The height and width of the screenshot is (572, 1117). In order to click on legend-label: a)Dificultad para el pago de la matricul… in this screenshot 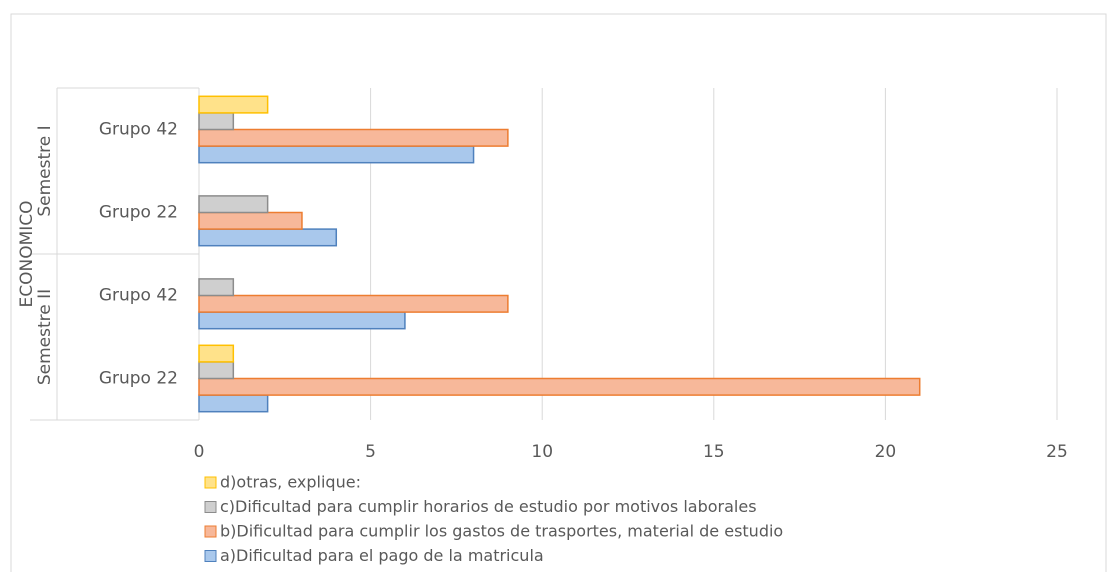, I will do `click(382, 555)`.